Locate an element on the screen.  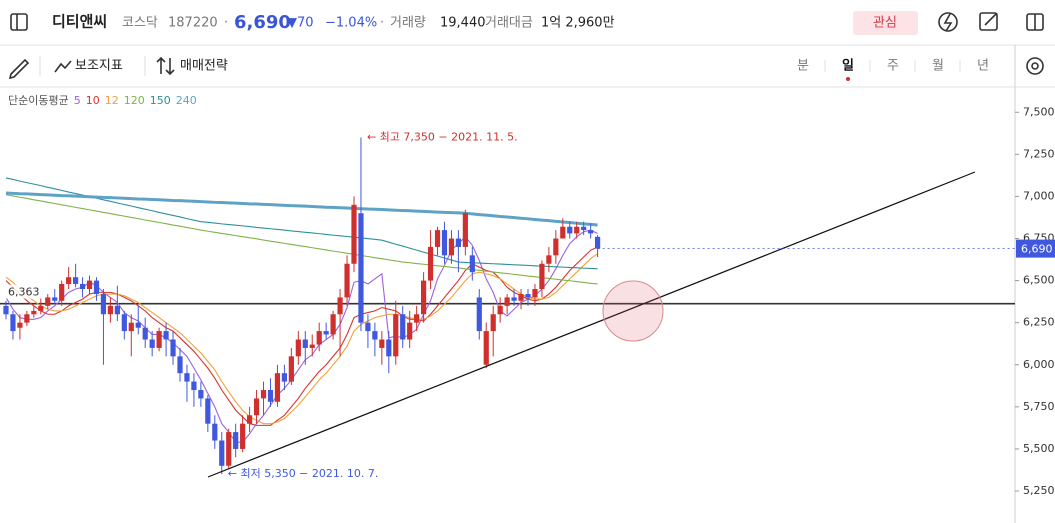
y-tick-label: 7,250 is located at coordinates (1039, 153).